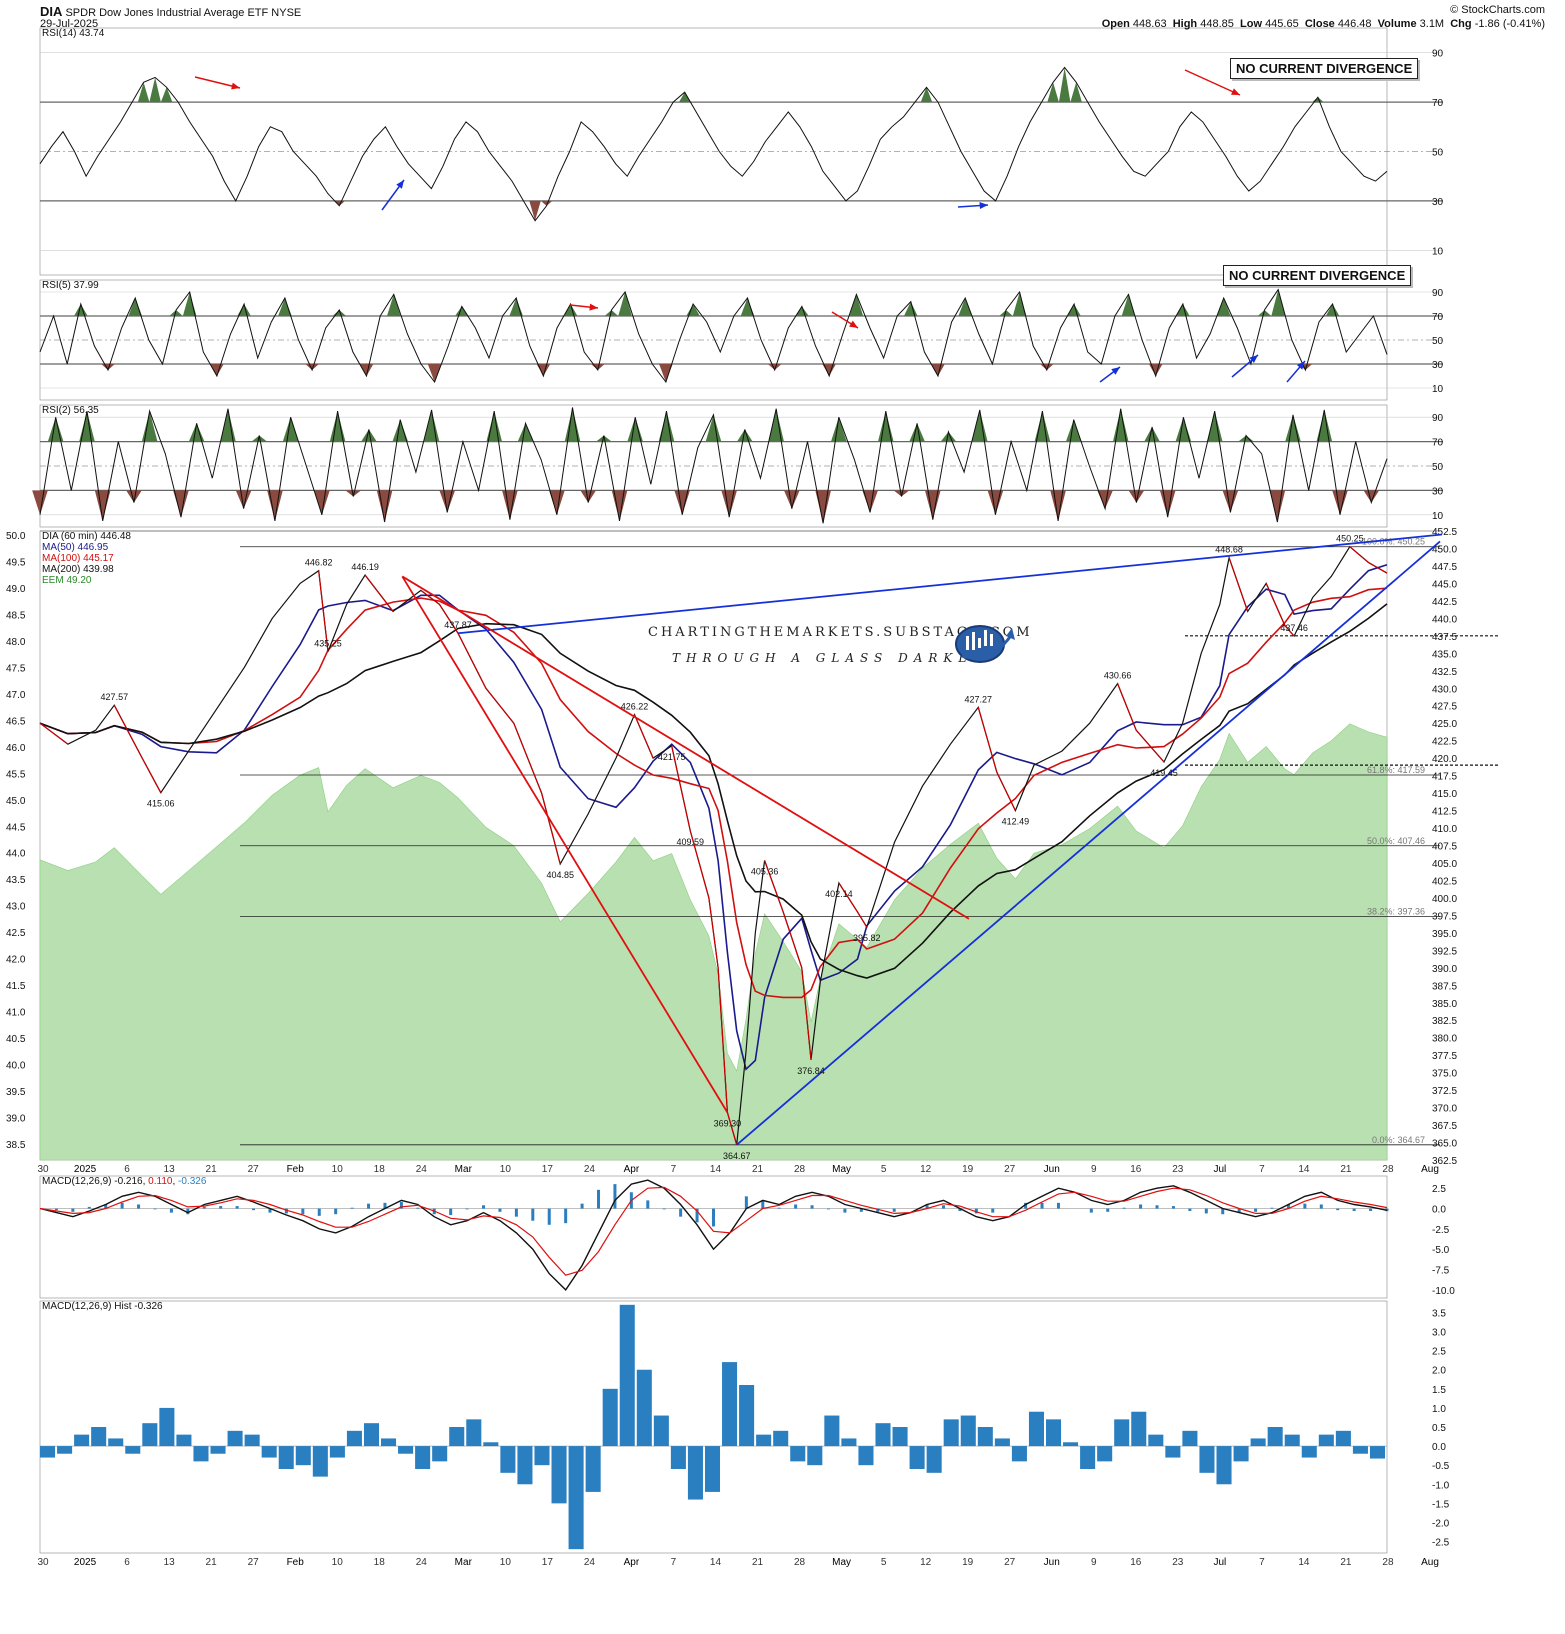 This screenshot has height=1634, width=1565. What do you see at coordinates (1444, 829) in the screenshot?
I see `price-tick-right: 410.0` at bounding box center [1444, 829].